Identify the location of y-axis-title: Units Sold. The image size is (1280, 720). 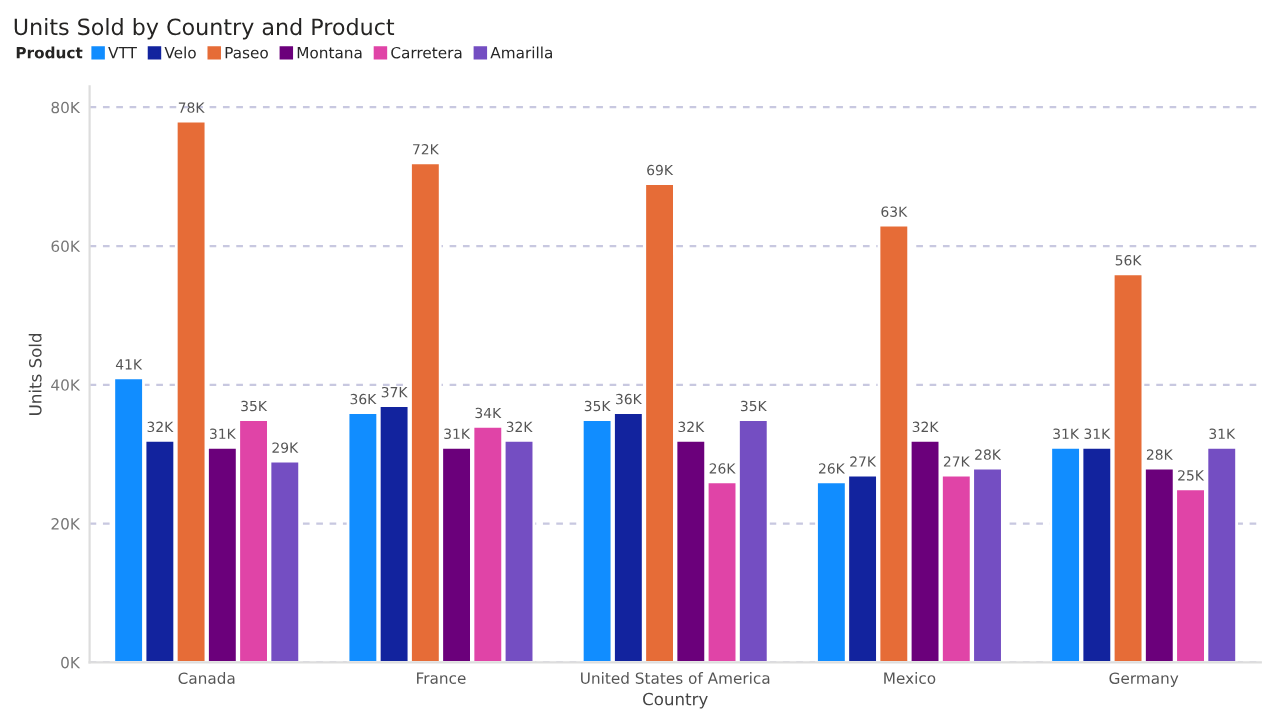
(35, 374).